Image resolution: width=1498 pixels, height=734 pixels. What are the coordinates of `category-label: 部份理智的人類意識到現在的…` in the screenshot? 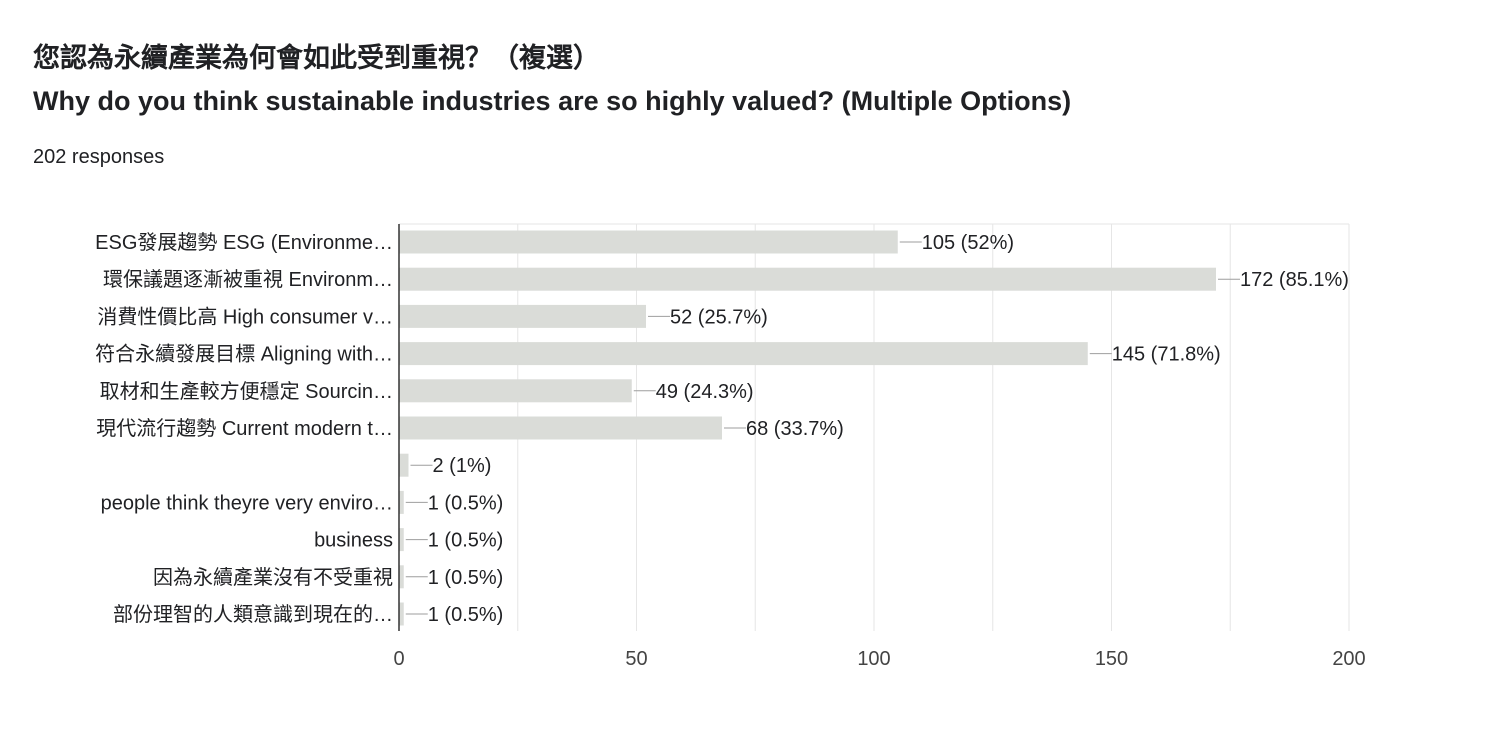 It's located at (253, 614).